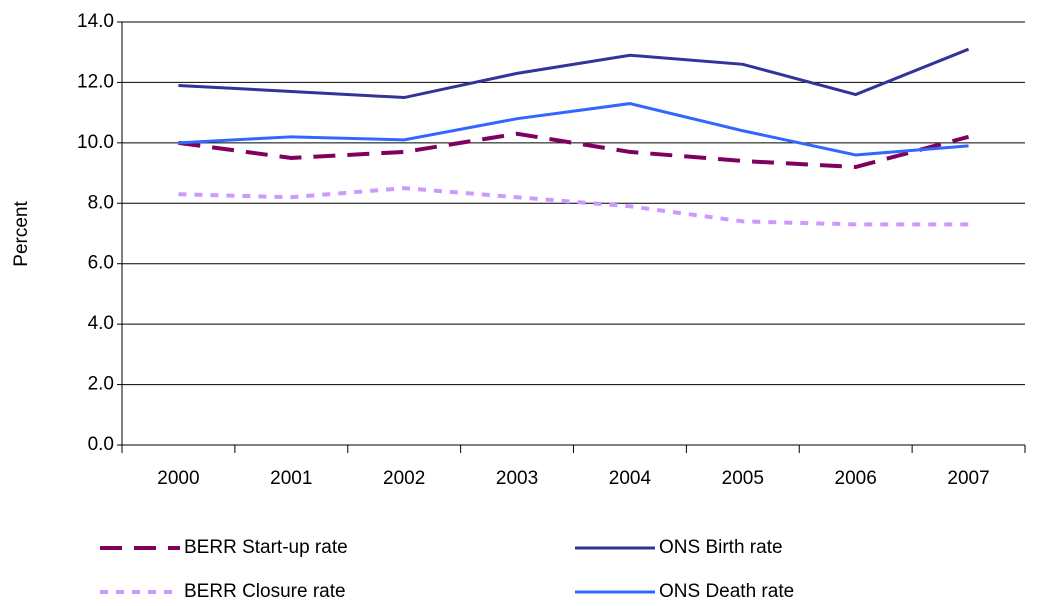  Describe the element at coordinates (291, 478) in the screenshot. I see `x-tick-label: 2001` at that location.